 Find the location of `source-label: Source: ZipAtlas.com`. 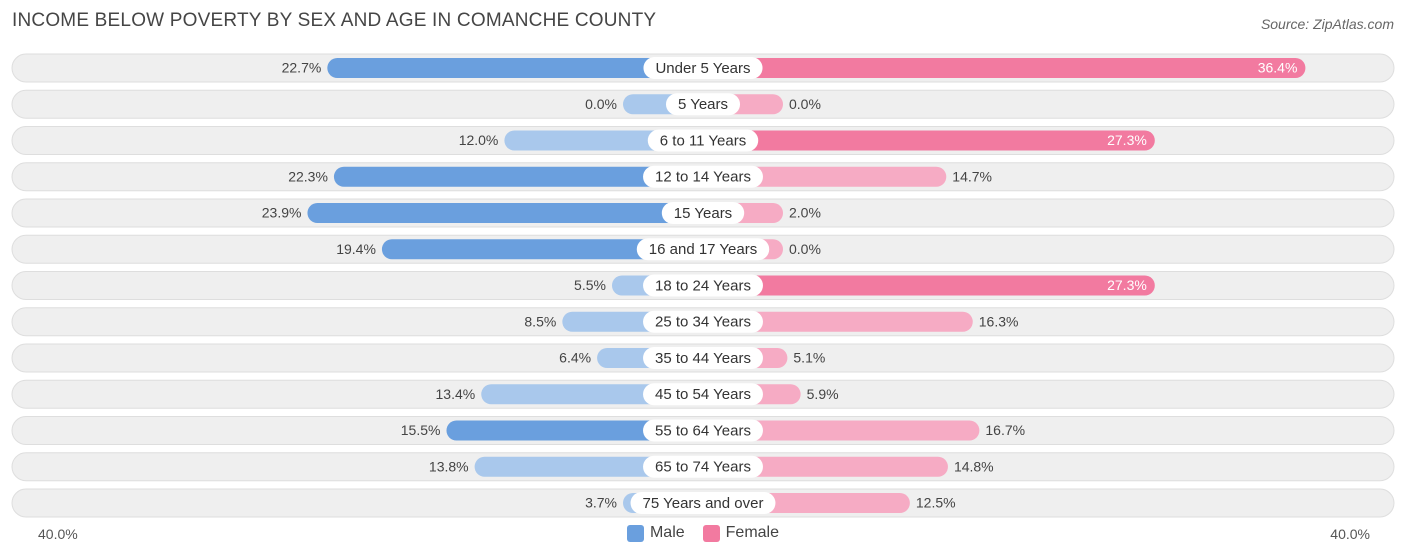

source-label: Source: ZipAtlas.com is located at coordinates (1327, 24).